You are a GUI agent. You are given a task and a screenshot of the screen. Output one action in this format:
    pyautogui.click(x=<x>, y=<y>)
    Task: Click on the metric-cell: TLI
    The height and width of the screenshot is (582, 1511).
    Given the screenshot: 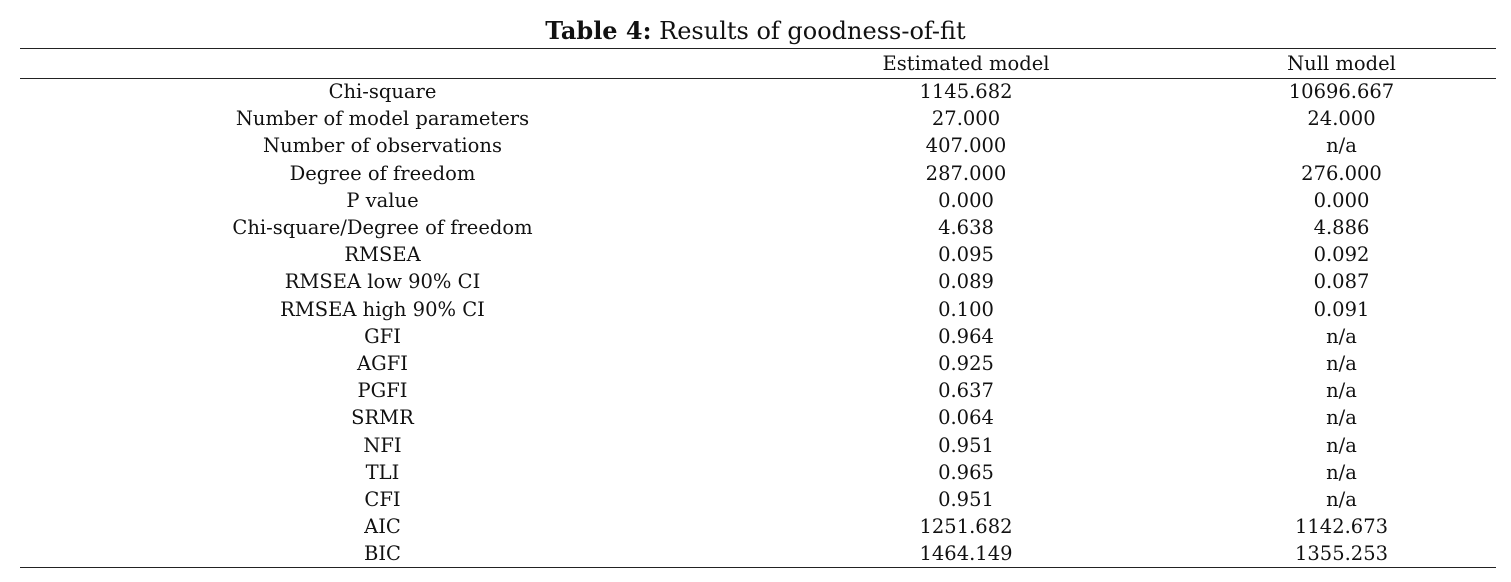 What is the action you would take?
    pyautogui.click(x=382, y=472)
    